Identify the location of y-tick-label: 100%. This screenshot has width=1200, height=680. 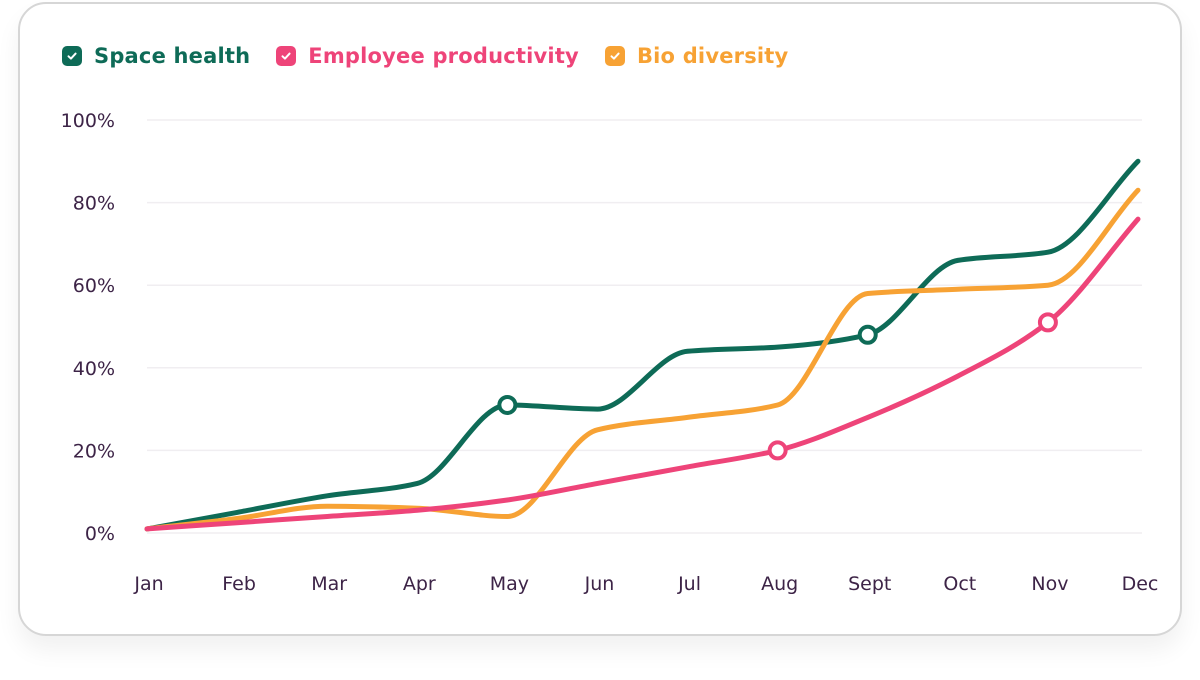
(88, 121).